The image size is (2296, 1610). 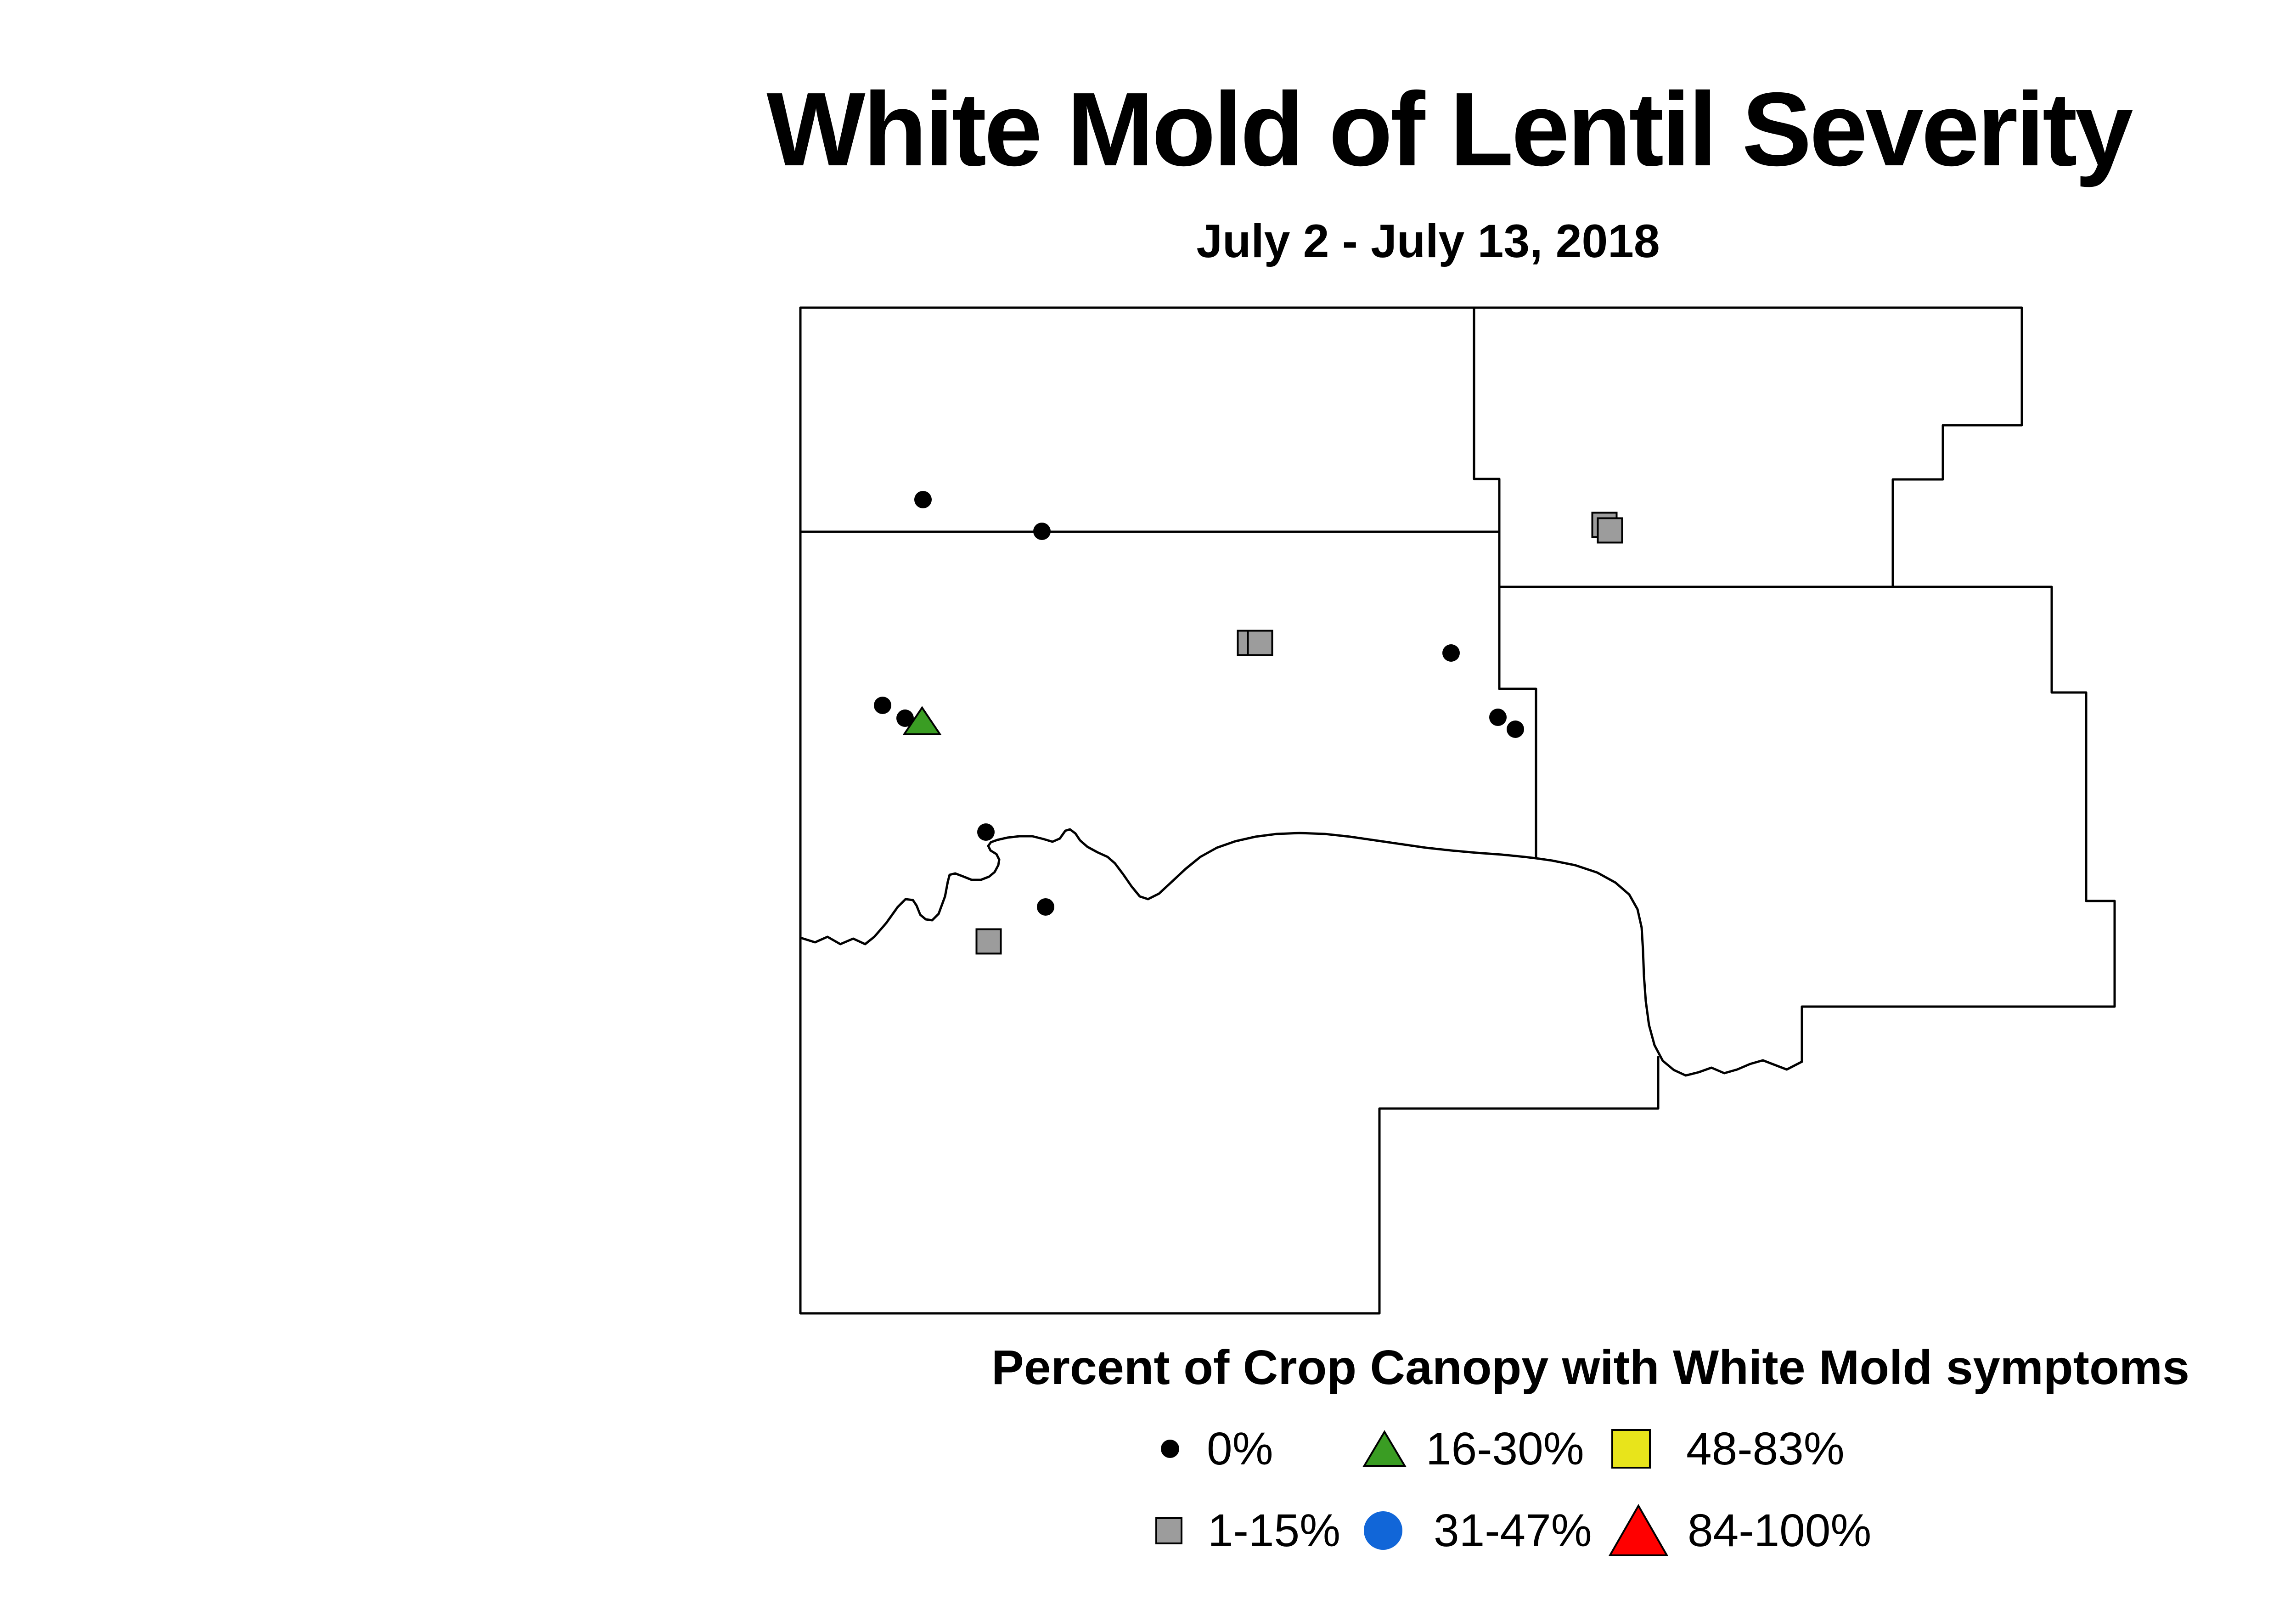 I want to click on page-title: White Mold of Lentil Severity, so click(x=1449, y=129).